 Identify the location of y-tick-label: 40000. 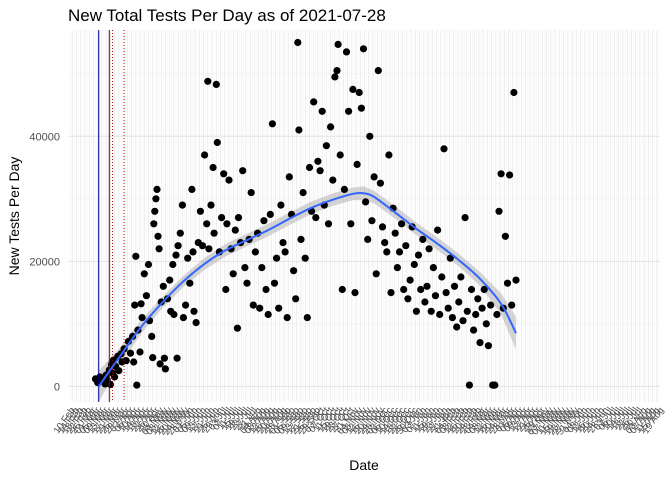
(44, 137).